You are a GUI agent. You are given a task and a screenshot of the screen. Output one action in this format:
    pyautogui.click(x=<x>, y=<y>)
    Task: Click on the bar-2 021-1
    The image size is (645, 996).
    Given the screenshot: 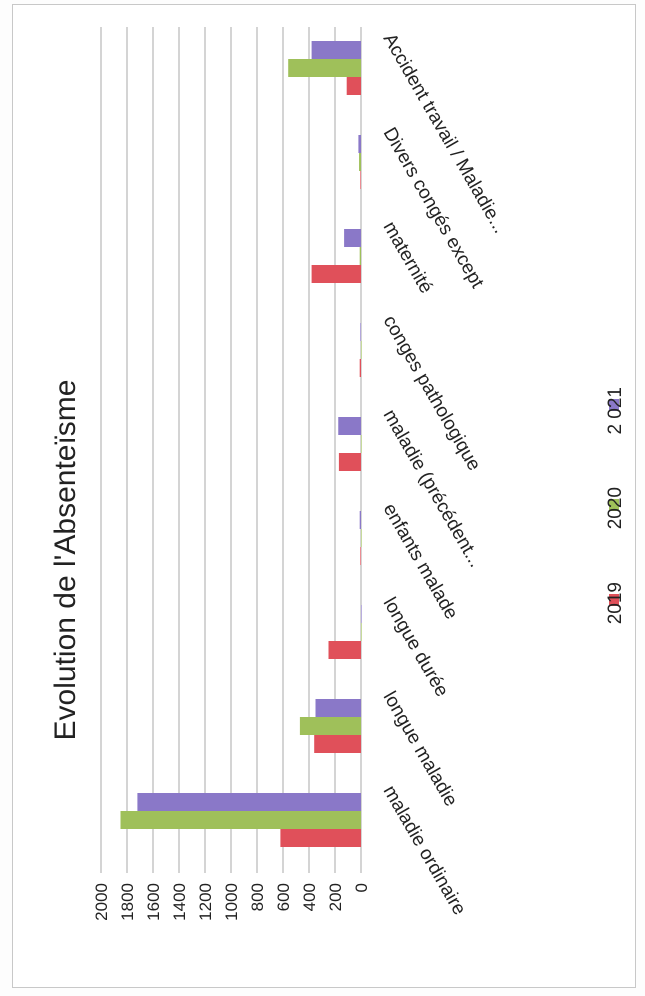 What is the action you would take?
    pyautogui.click(x=338, y=708)
    